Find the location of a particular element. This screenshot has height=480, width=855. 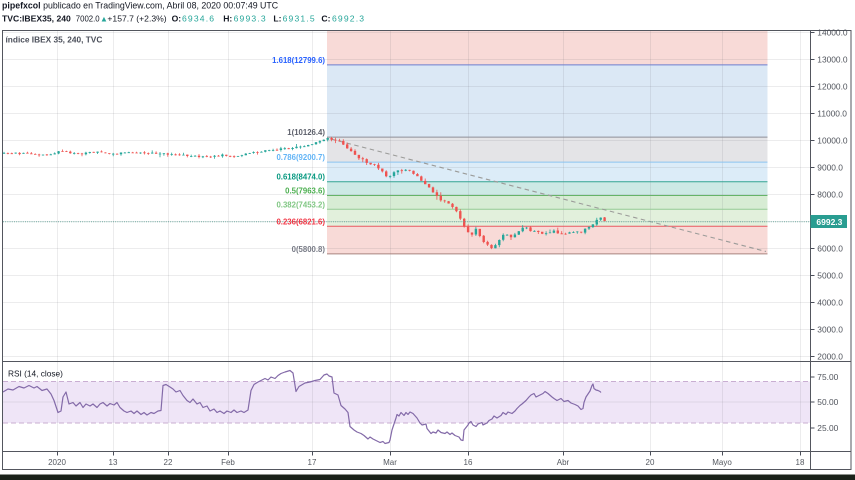

svg-text: 3000.0 is located at coordinates (830, 330).